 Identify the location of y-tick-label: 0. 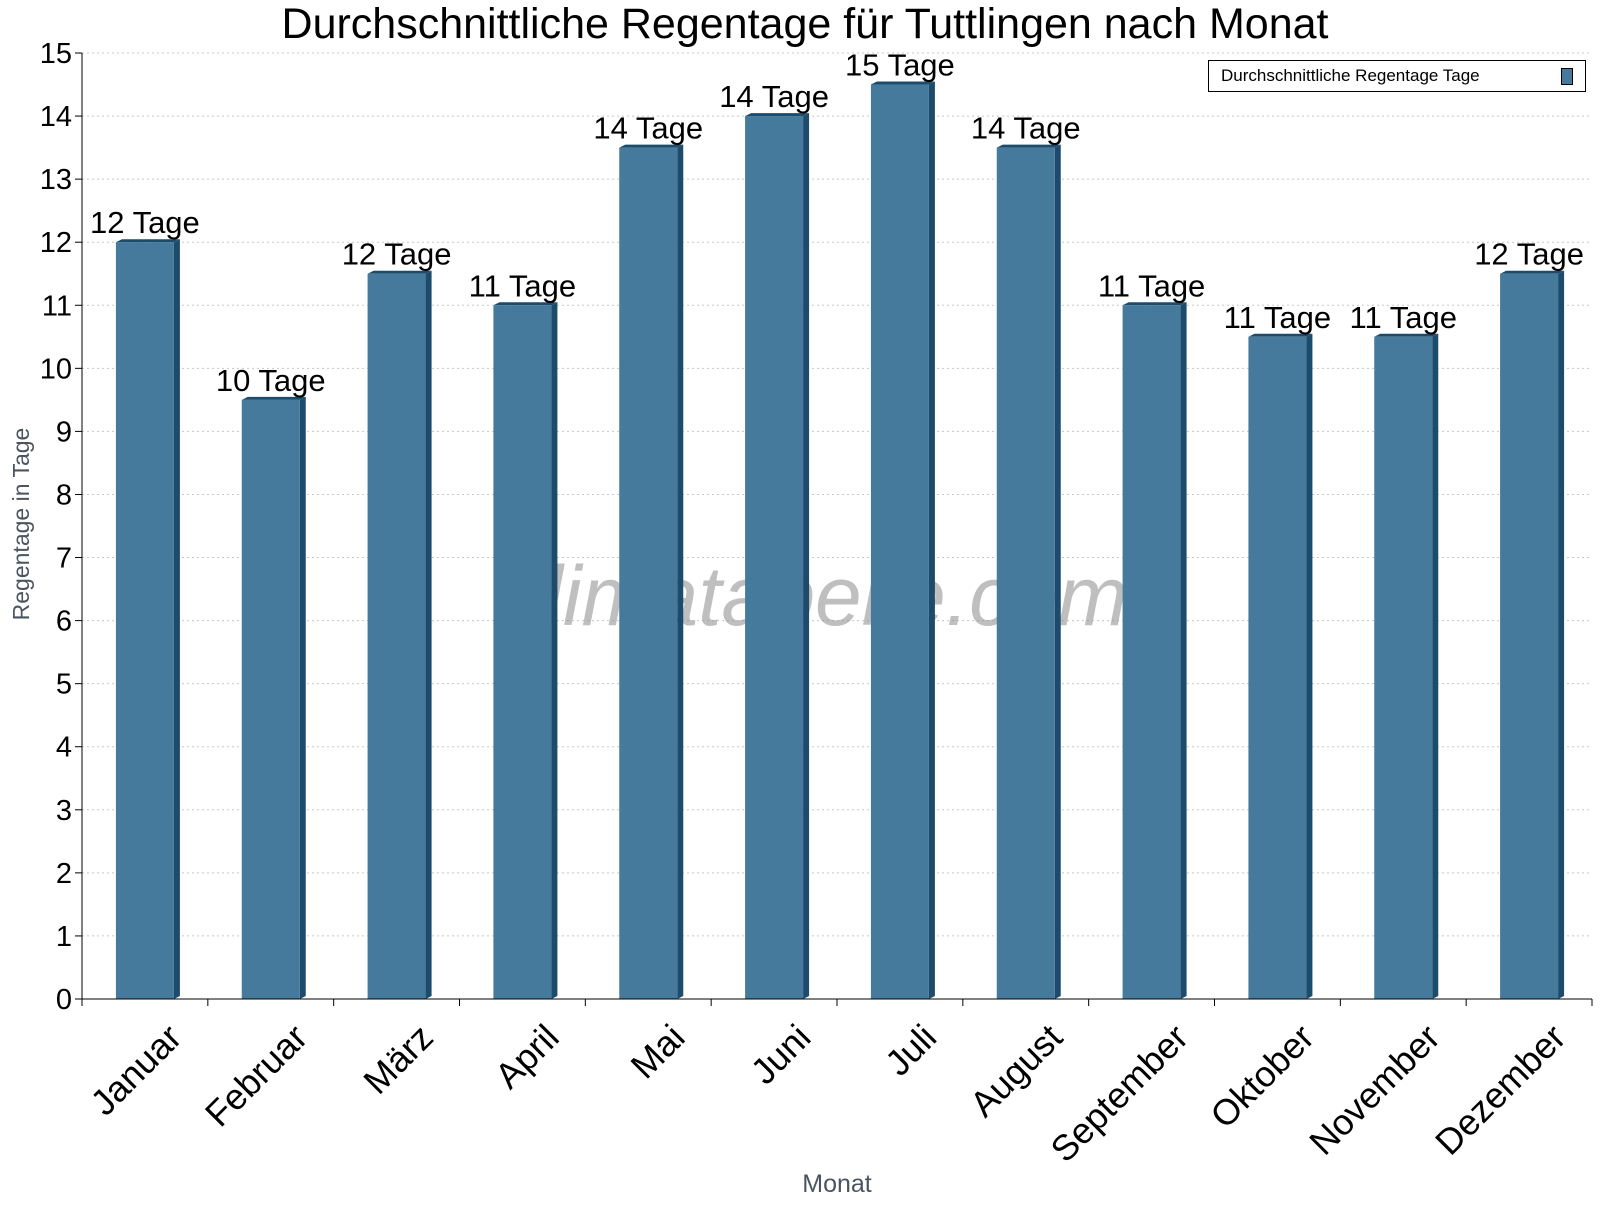
(64, 1000).